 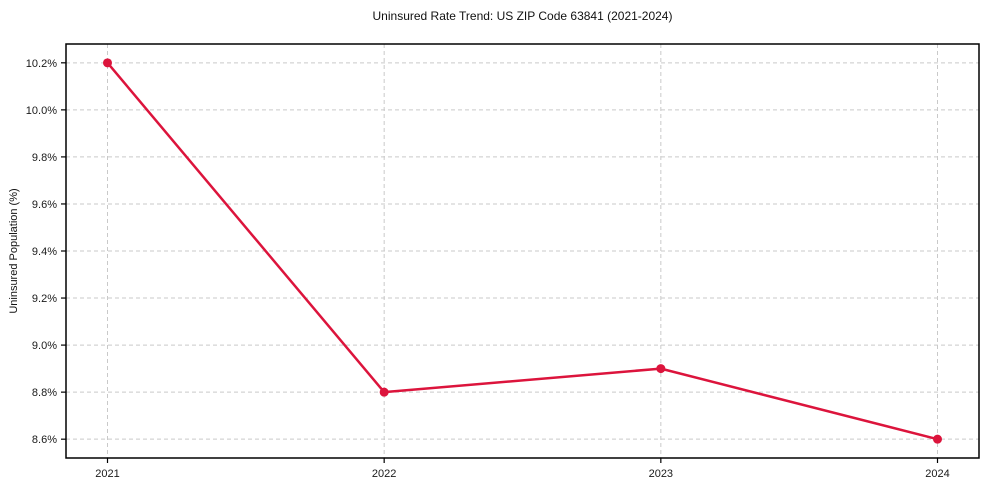 I want to click on x-tick-label: 2022, so click(x=384, y=474).